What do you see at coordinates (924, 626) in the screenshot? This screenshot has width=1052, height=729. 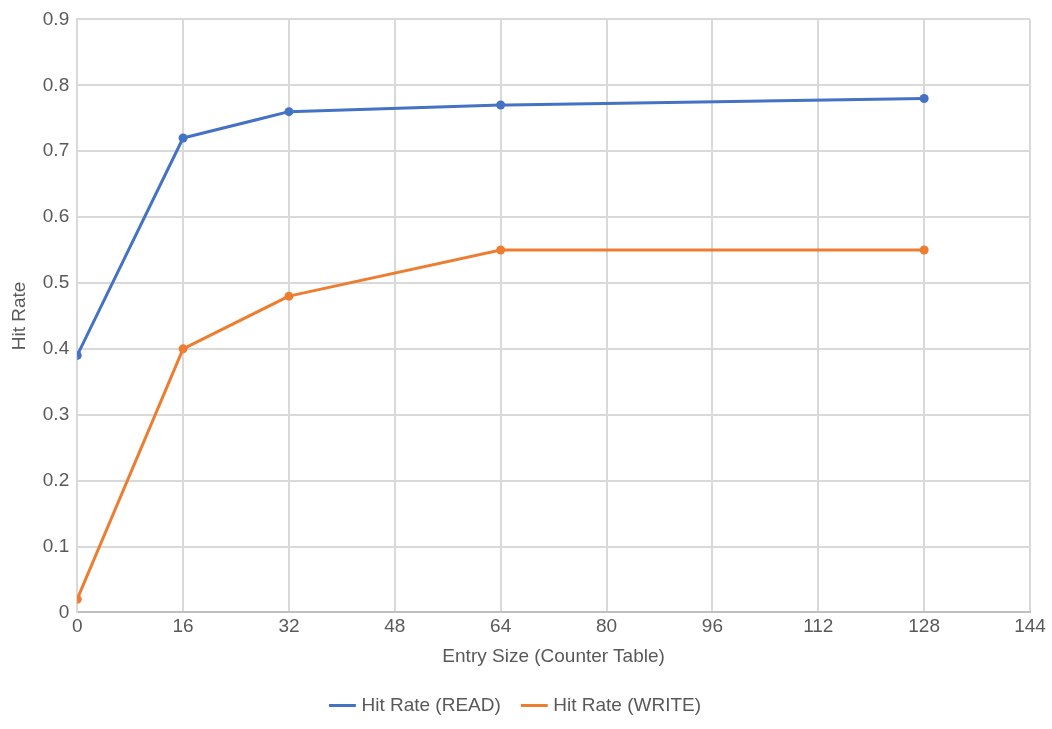 I see `x-tick-label: 128` at bounding box center [924, 626].